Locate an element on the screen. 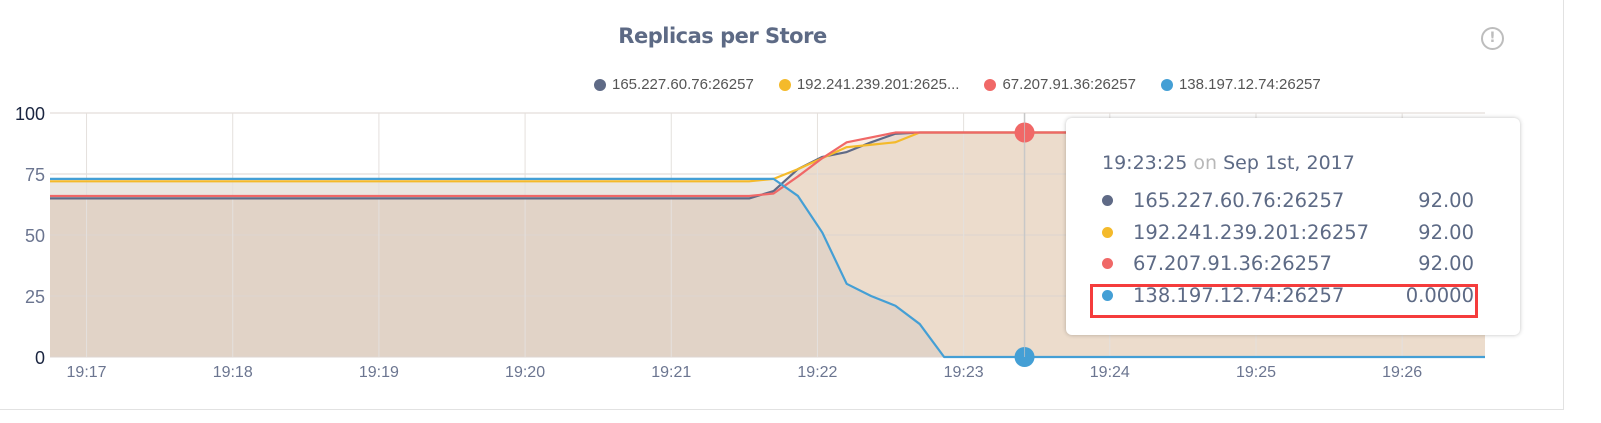 This screenshot has width=1601, height=423. tooltip-series-name: 67.207.91.36:26257 is located at coordinates (1232, 264).